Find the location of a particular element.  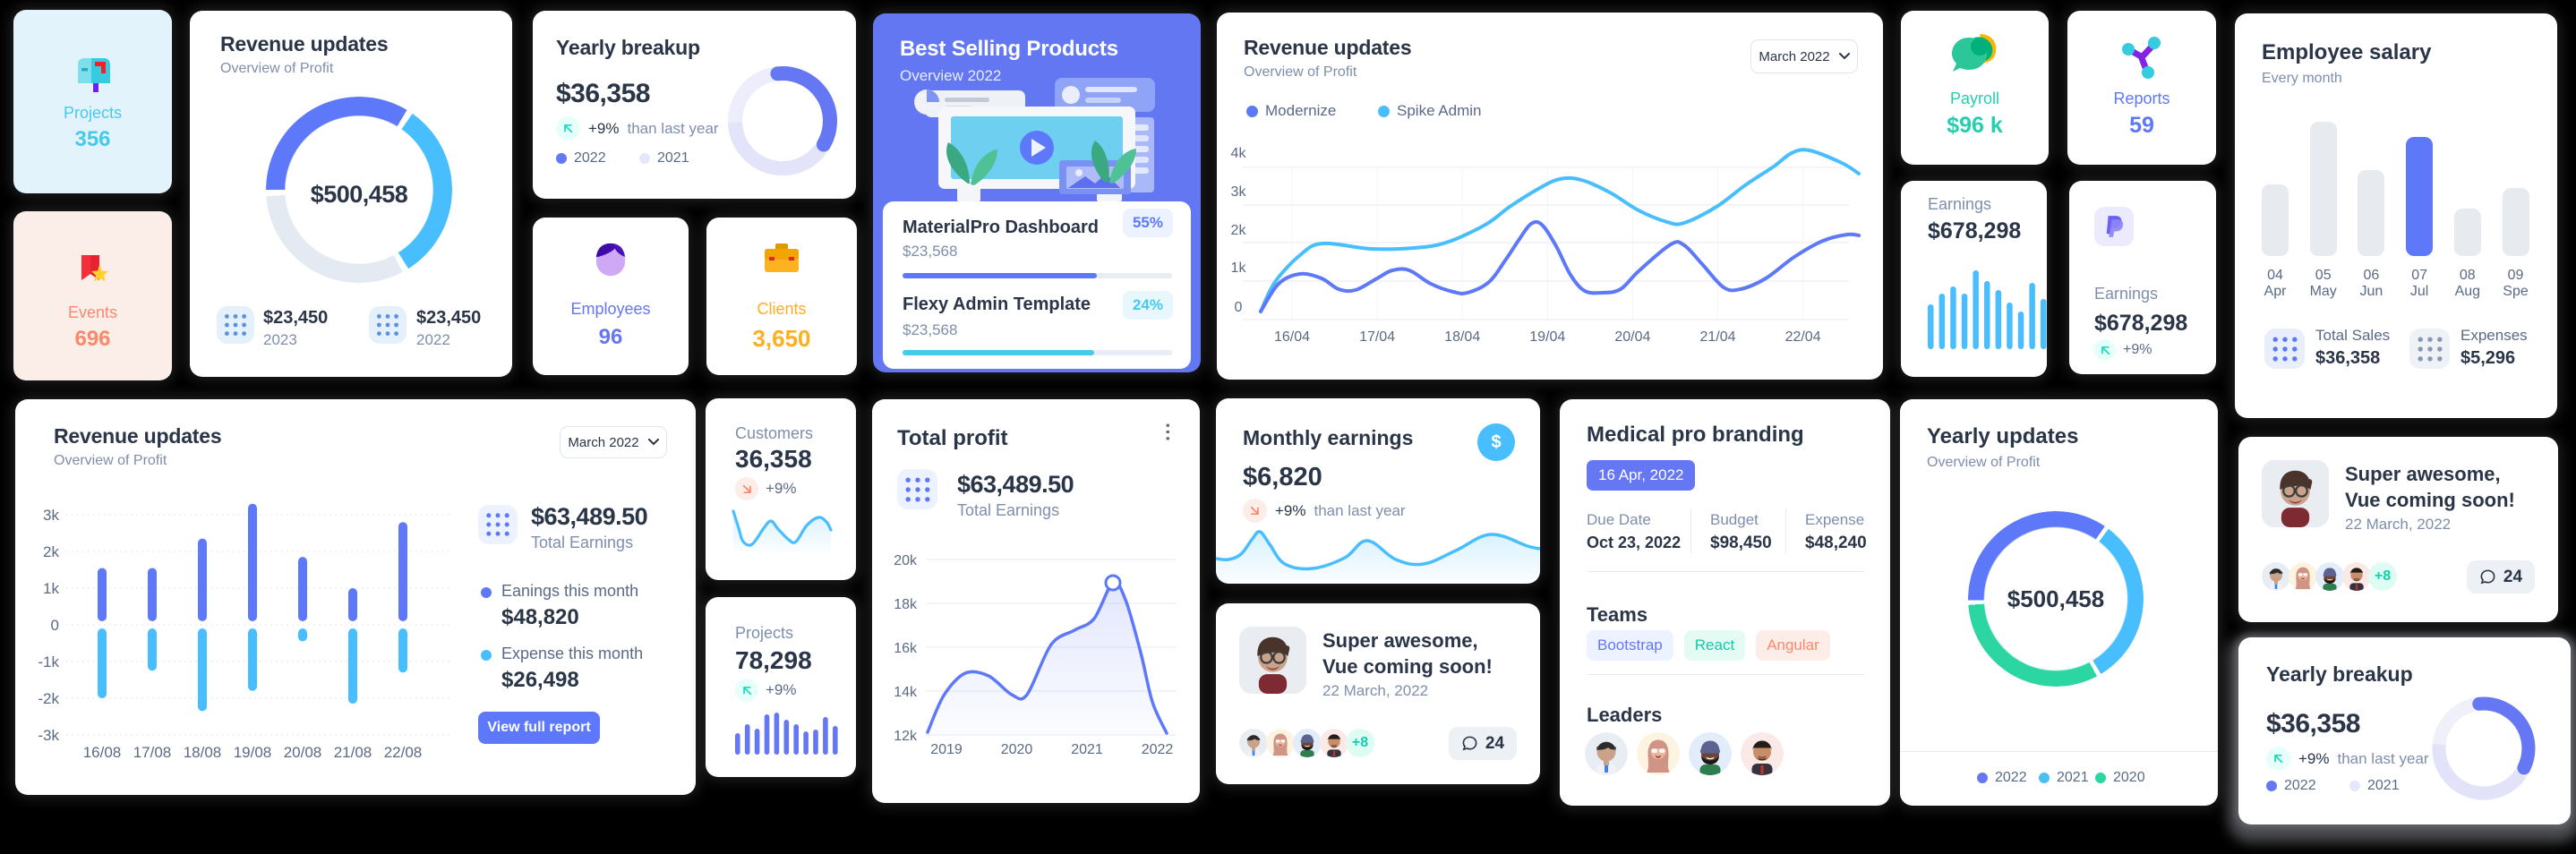

svg-text: 20k is located at coordinates (906, 560).